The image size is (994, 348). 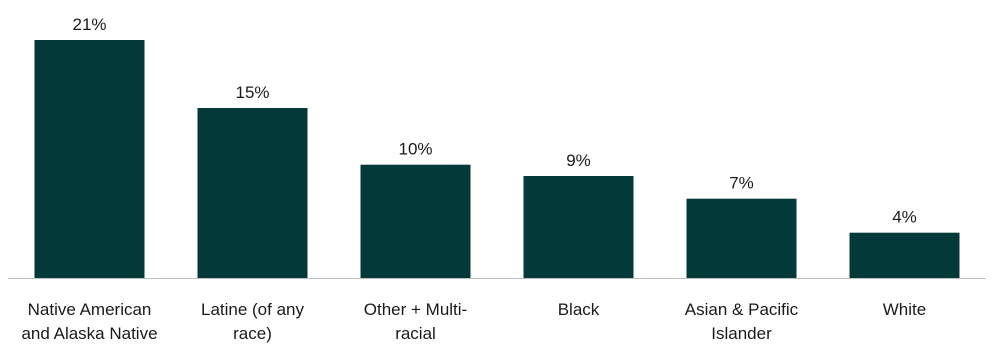 I want to click on category-label-5: White, so click(x=904, y=309).